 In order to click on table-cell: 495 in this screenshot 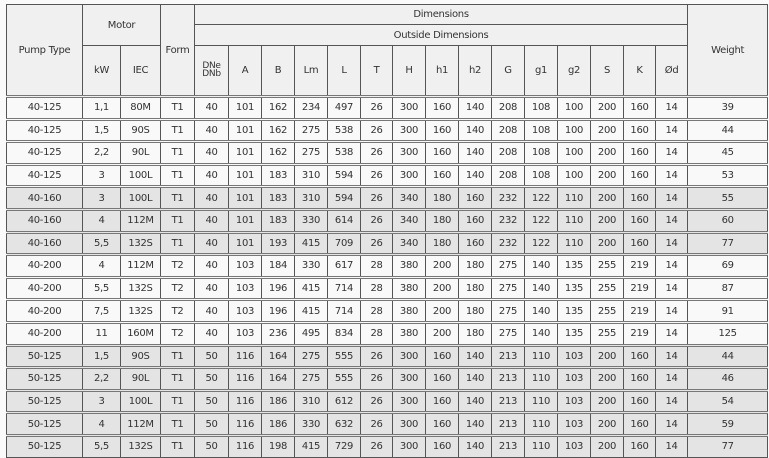, I will do `click(311, 333)`.